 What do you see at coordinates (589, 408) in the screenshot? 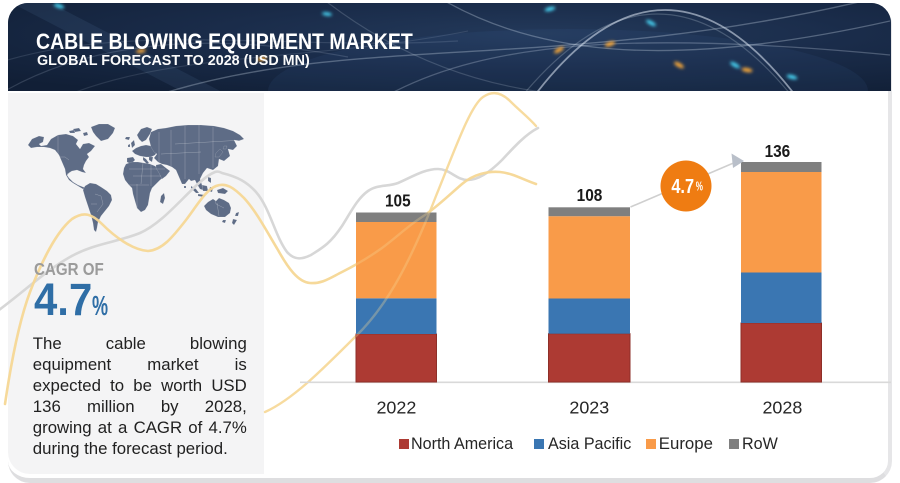
I see `svg-text: 2023` at bounding box center [589, 408].